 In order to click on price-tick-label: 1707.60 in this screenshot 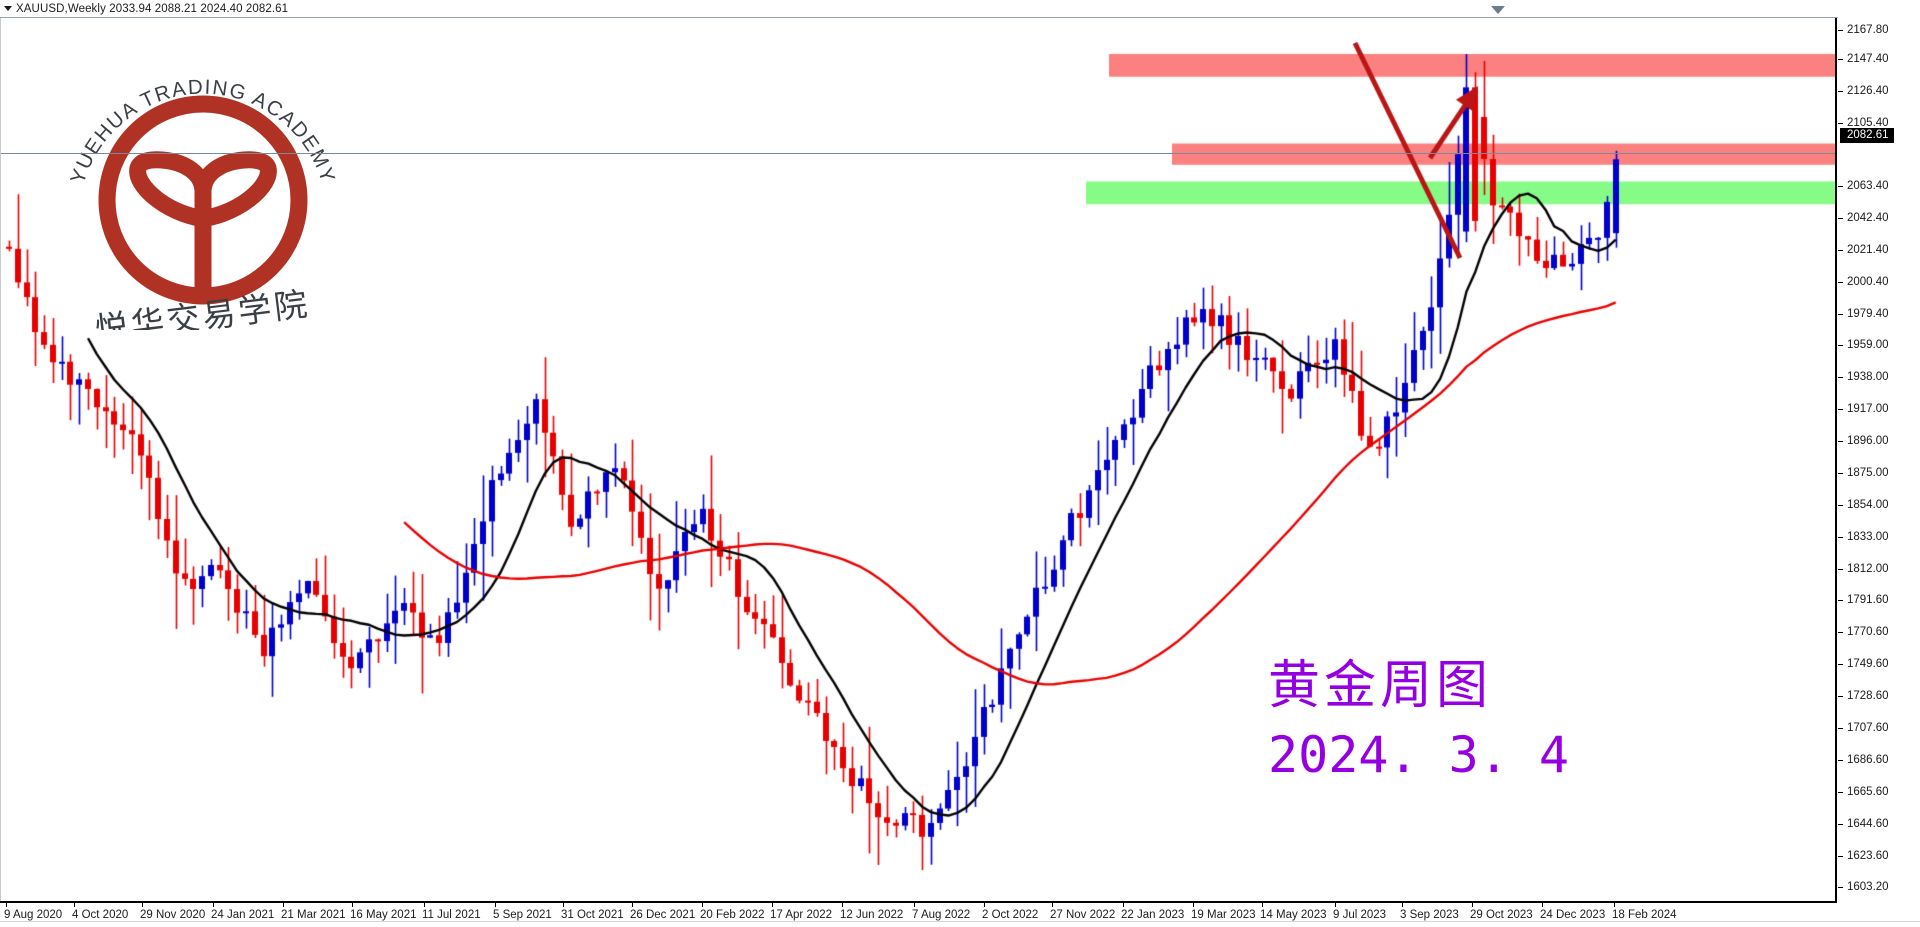, I will do `click(1868, 728)`.